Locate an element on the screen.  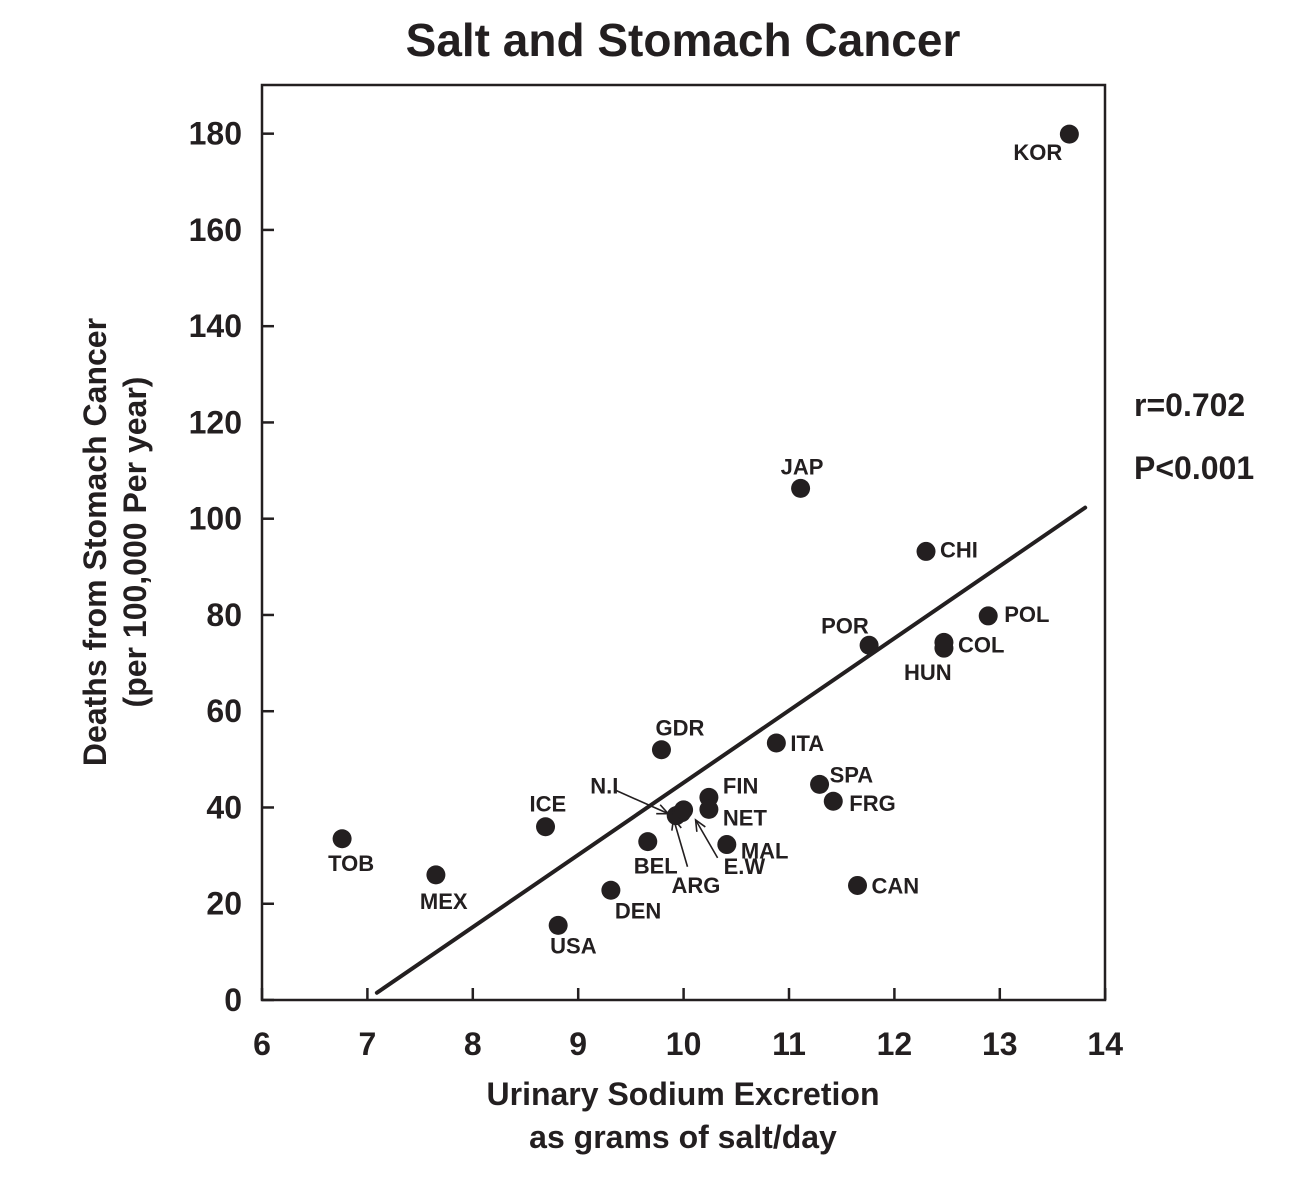
point-label-chi: CHI is located at coordinates (959, 549).